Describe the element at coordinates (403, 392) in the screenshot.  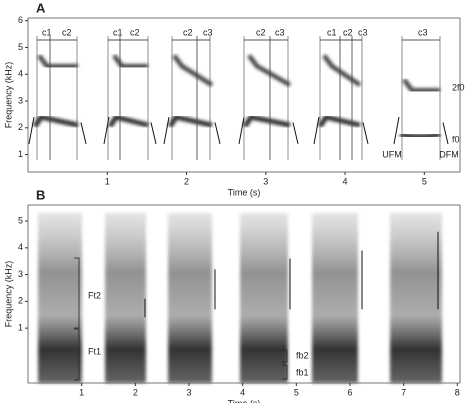
I see `x-tick-label: 7` at that location.